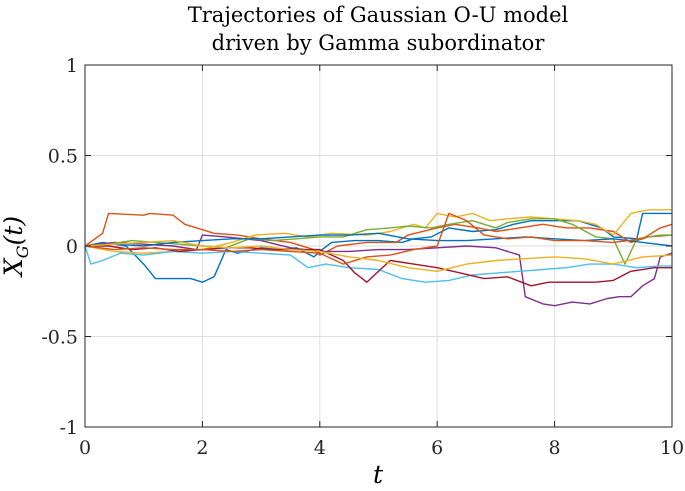  Describe the element at coordinates (379, 43) in the screenshot. I see `chart-title-line-2: driven by Gamma subordinator` at that location.